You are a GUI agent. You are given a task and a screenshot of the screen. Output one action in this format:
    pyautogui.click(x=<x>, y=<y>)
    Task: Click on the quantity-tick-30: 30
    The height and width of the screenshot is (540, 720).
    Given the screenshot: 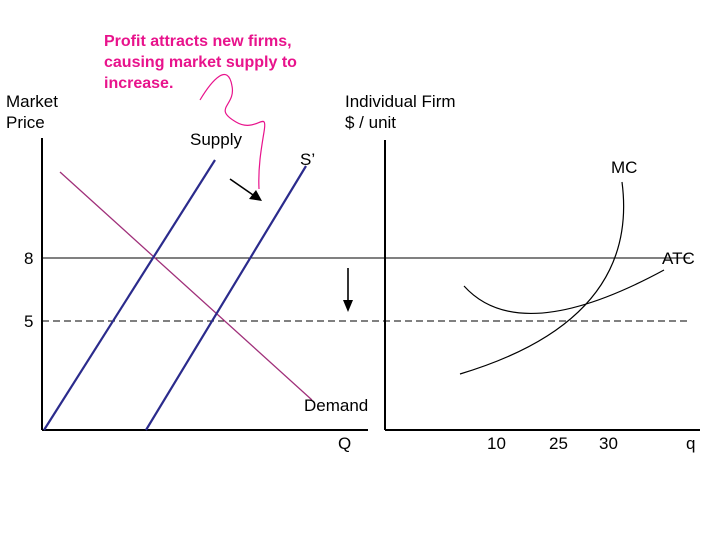 What is the action you would take?
    pyautogui.click(x=608, y=443)
    